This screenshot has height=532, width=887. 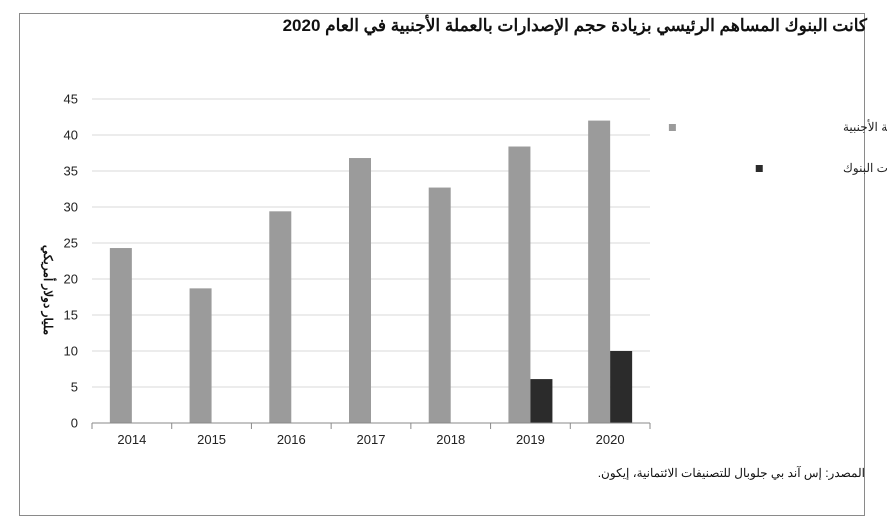 I want to click on legend-label: إجمالي الإصدارات بالعملة الأجنبية, so click(x=865, y=127).